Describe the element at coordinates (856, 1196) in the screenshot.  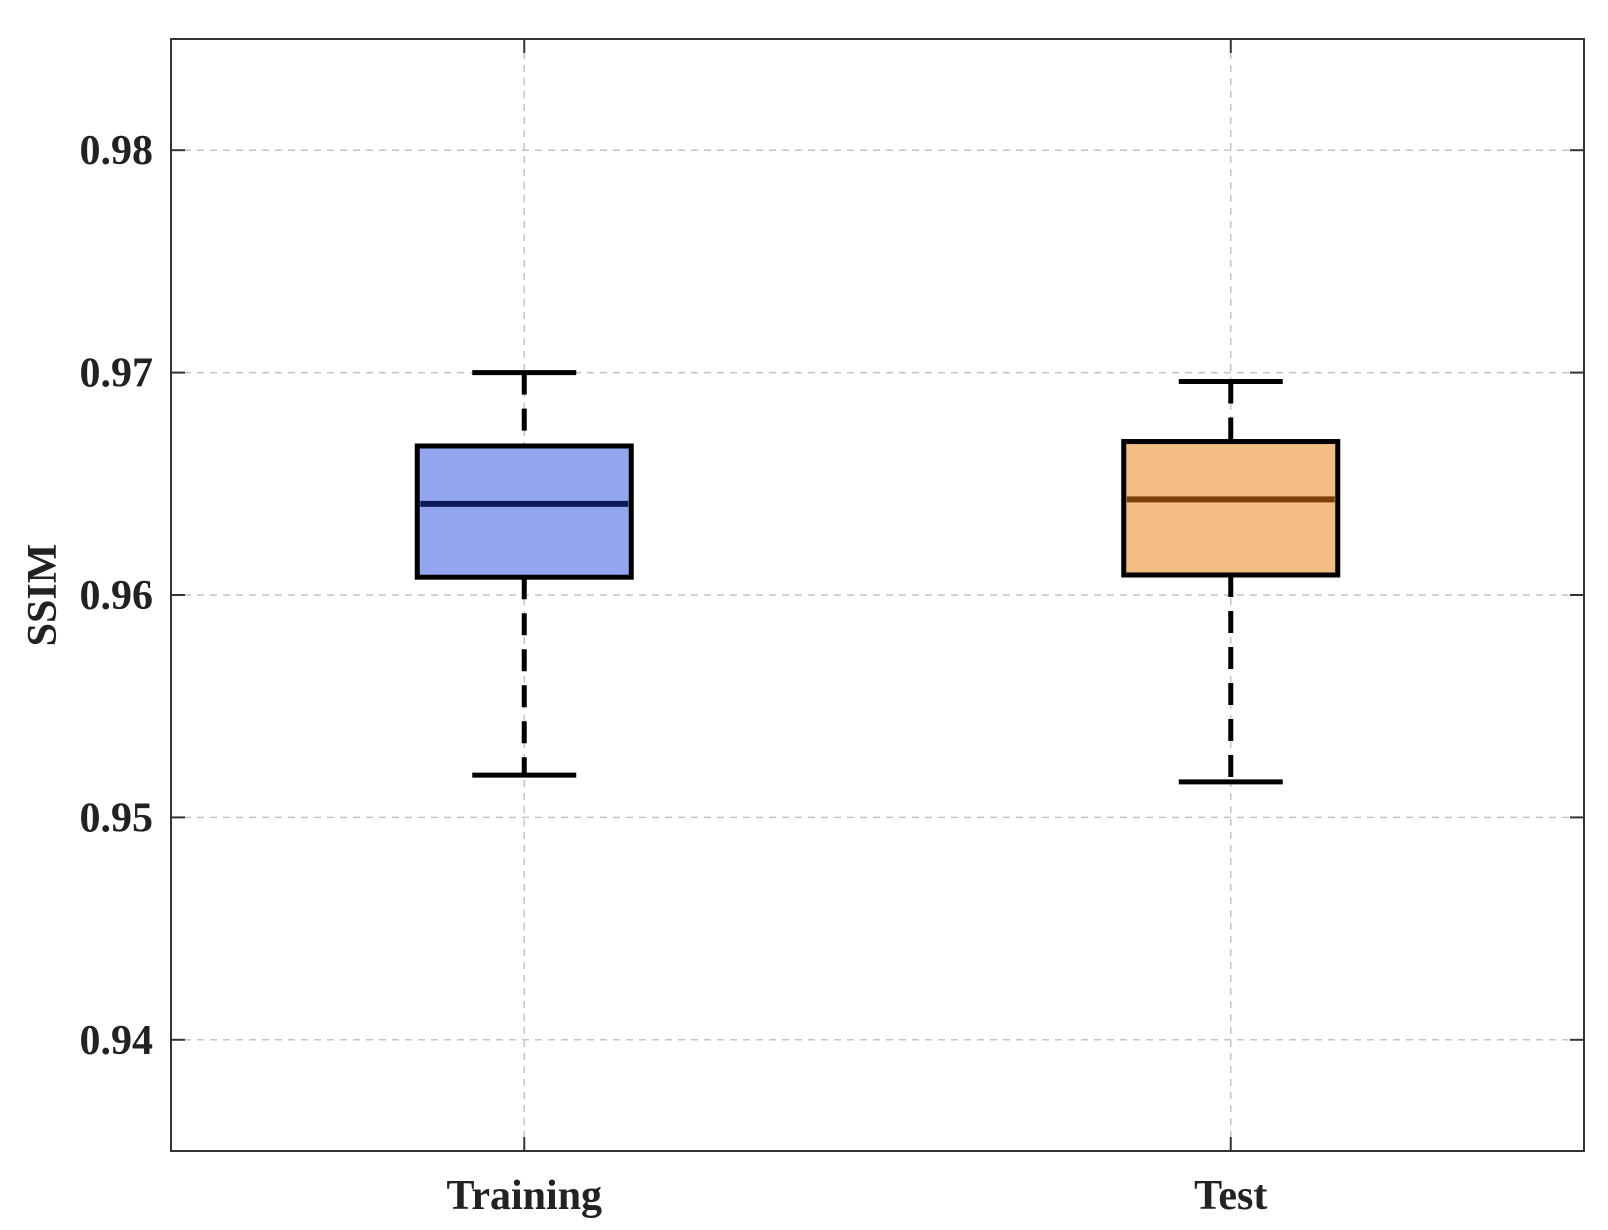
I see `x-tick-labels: Training Test` at that location.